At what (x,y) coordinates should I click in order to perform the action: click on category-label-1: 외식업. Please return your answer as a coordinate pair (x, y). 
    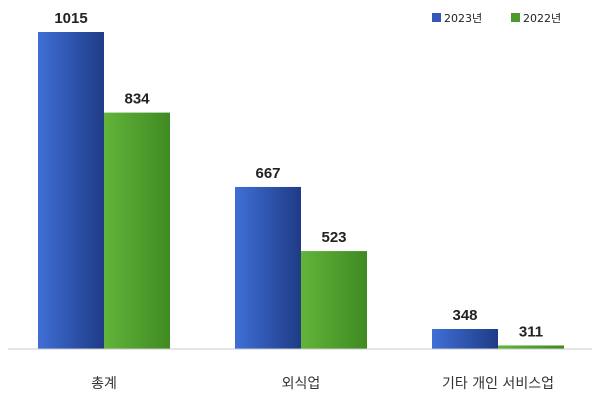
    Looking at the image, I should click on (301, 384).